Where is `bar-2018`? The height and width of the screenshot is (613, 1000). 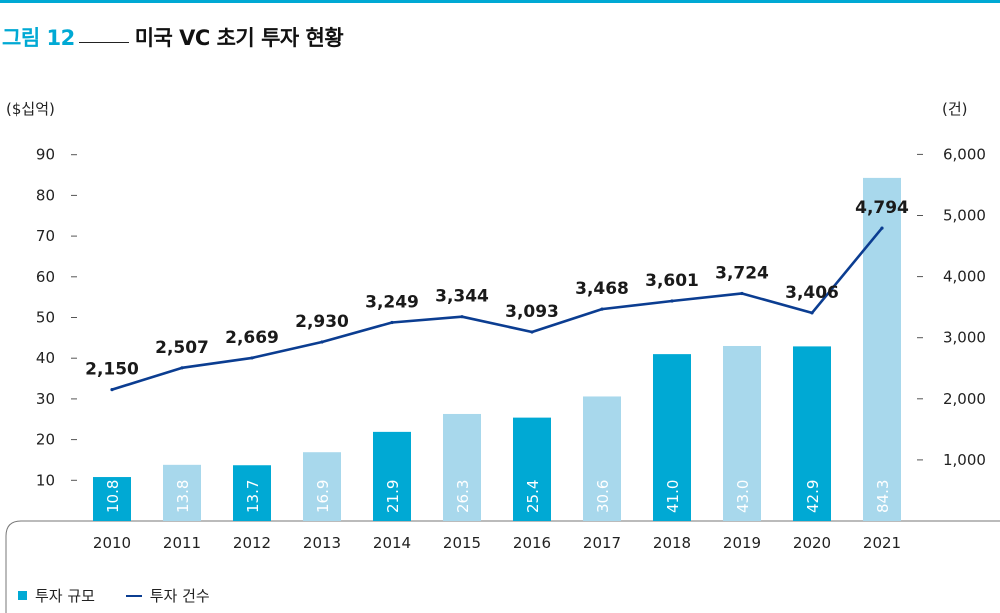 bar-2018 is located at coordinates (672, 437).